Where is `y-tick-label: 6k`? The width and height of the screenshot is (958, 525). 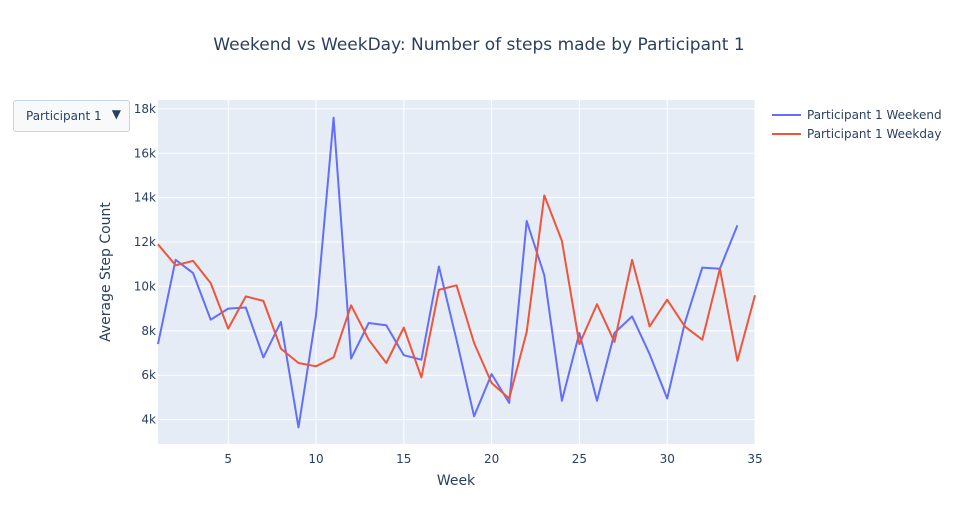 y-tick-label: 6k is located at coordinates (148, 375).